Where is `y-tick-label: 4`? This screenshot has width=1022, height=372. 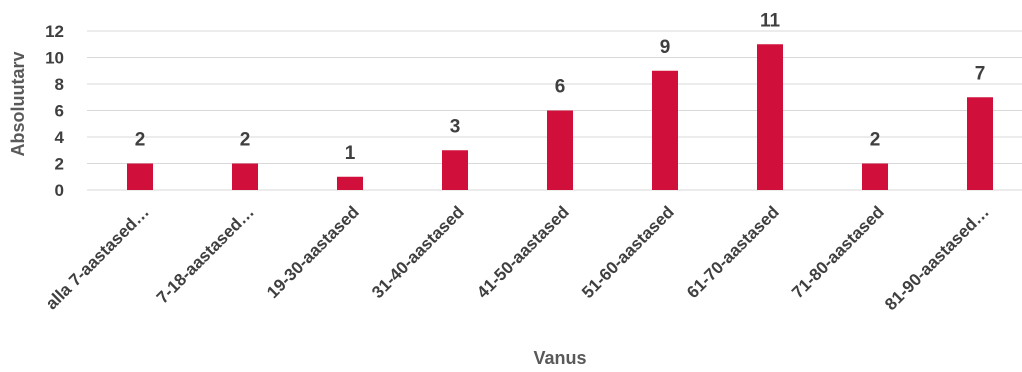
y-tick-label: 4 is located at coordinates (60, 137).